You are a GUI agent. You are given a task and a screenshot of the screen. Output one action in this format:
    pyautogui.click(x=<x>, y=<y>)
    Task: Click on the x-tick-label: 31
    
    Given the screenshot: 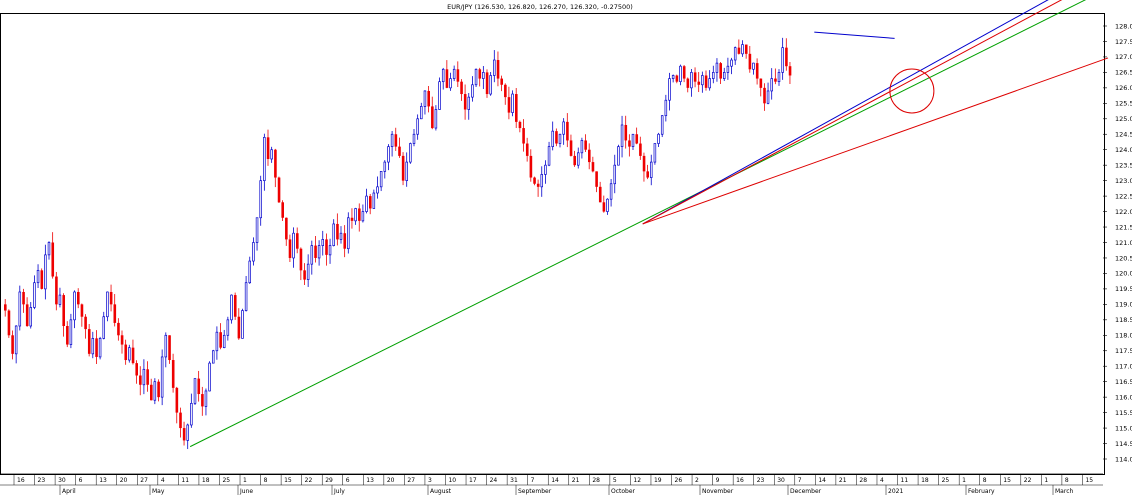 What is the action you would take?
    pyautogui.click(x=514, y=480)
    